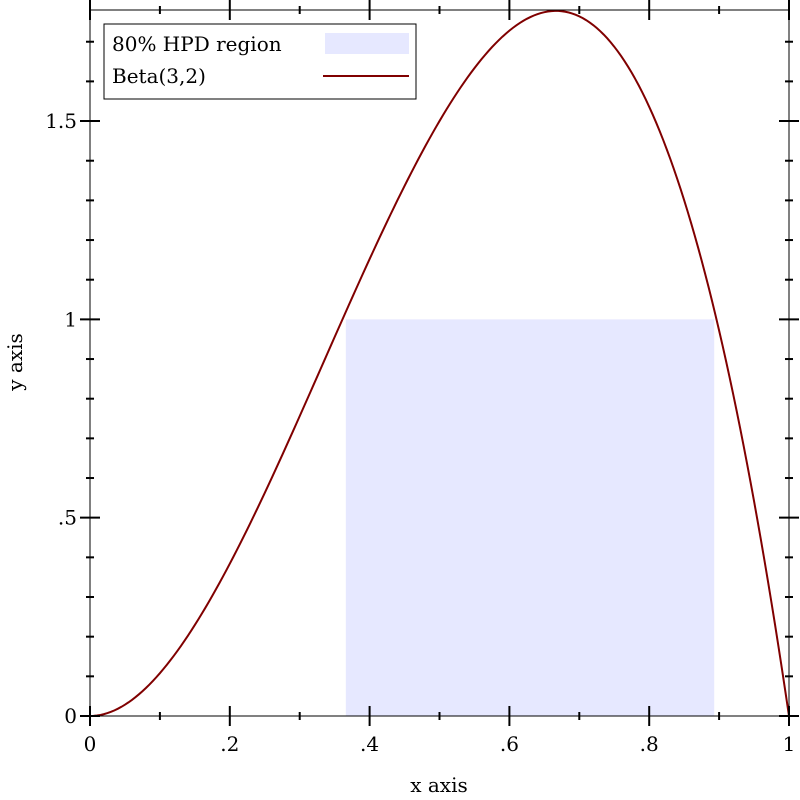  I want to click on y-tick-label: .5, so click(67, 518).